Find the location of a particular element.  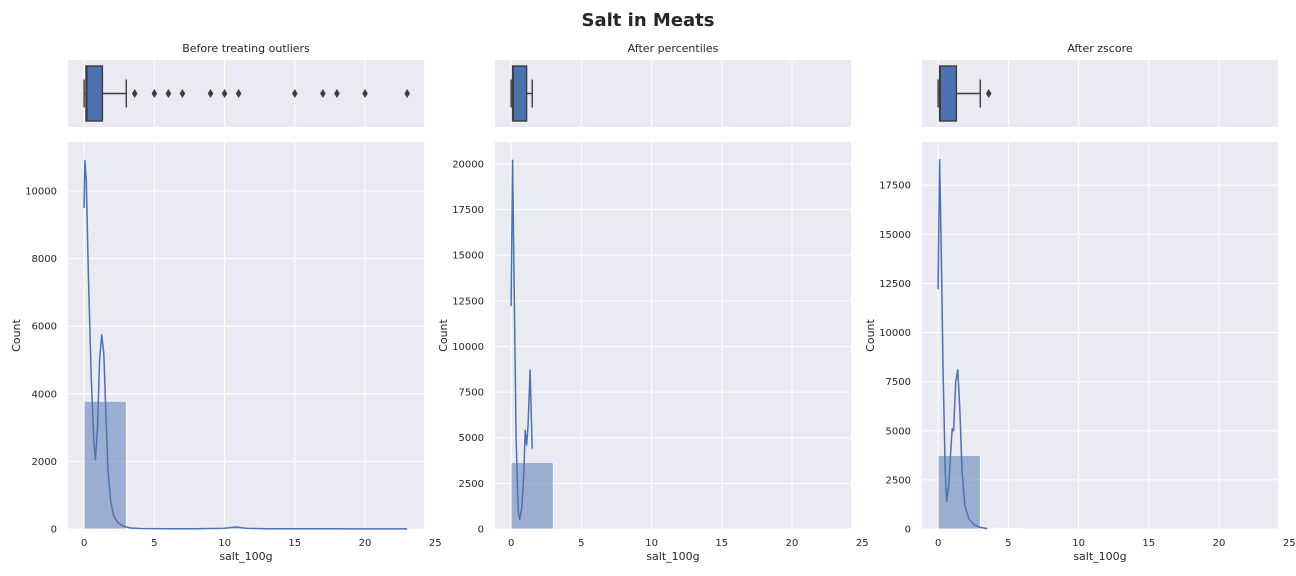

boxplot-axes-bg is located at coordinates (673, 93).